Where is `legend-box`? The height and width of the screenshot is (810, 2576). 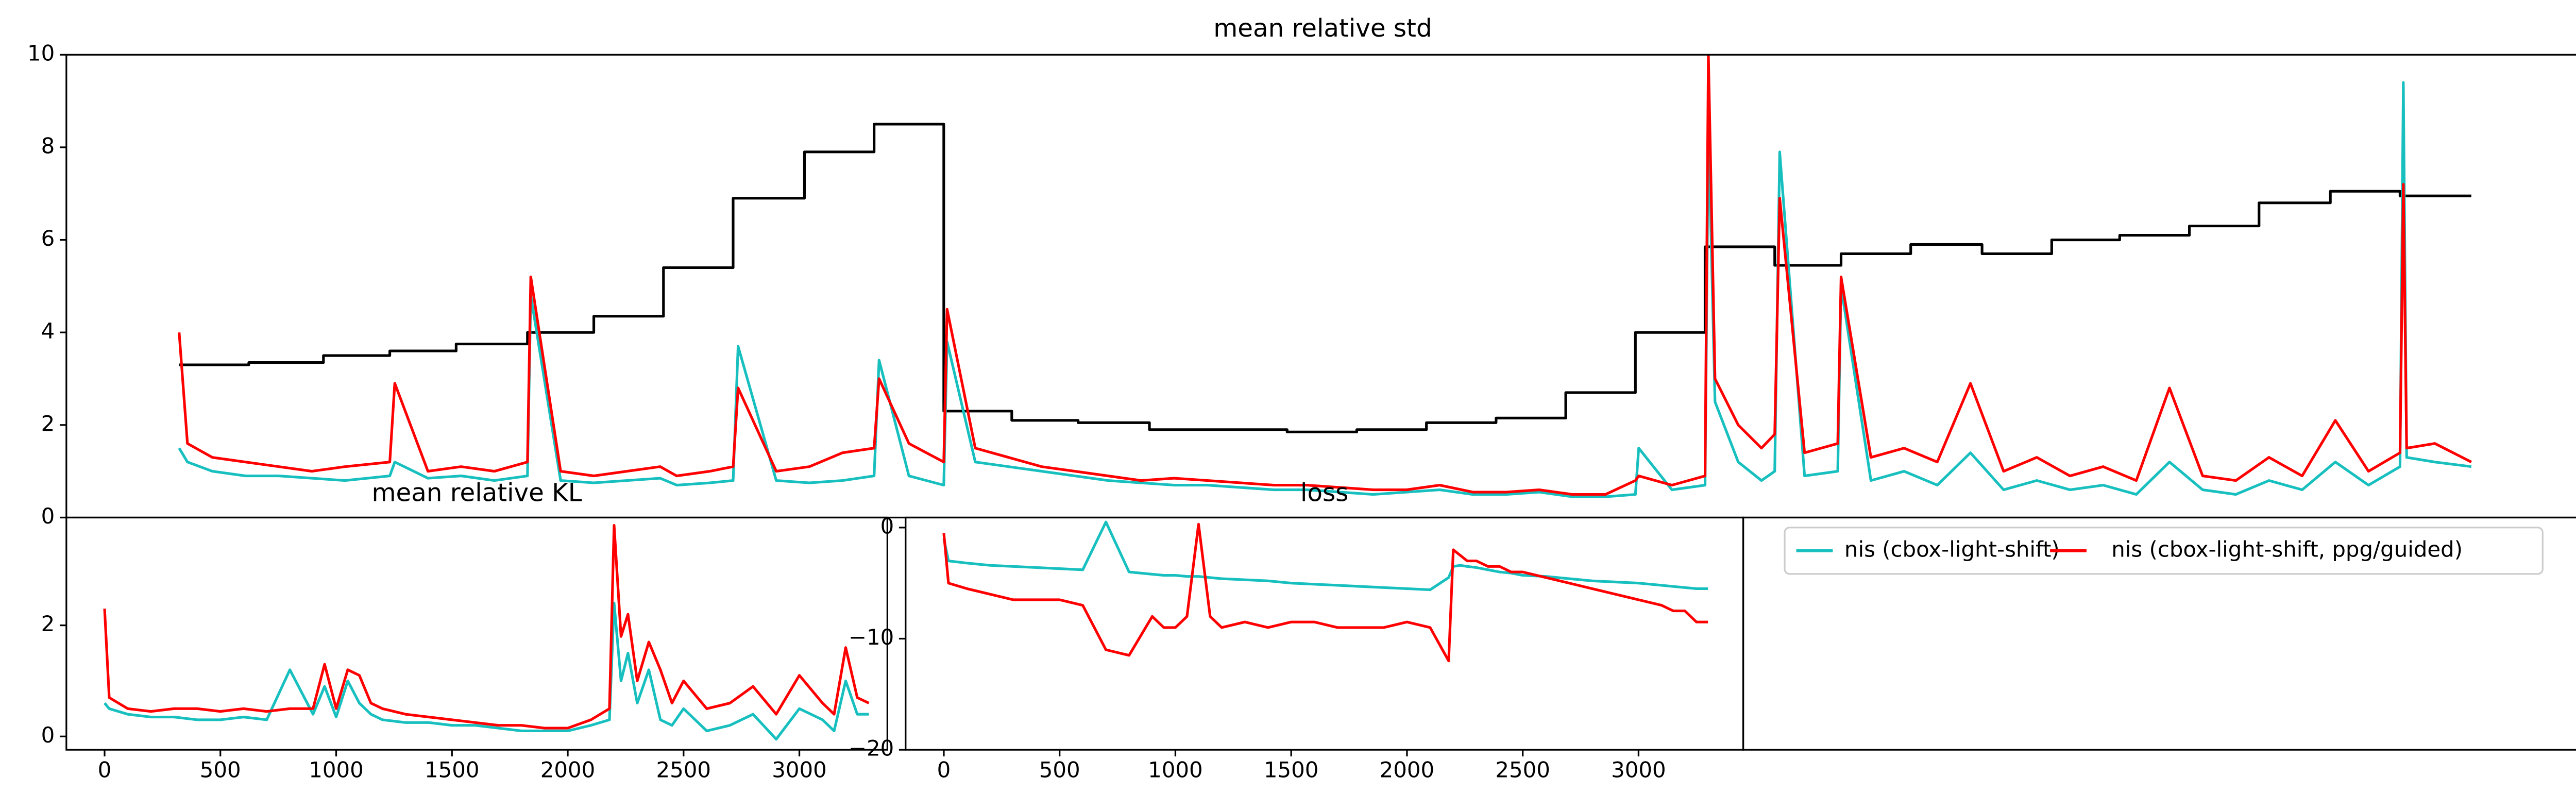
legend-box is located at coordinates (2164, 551).